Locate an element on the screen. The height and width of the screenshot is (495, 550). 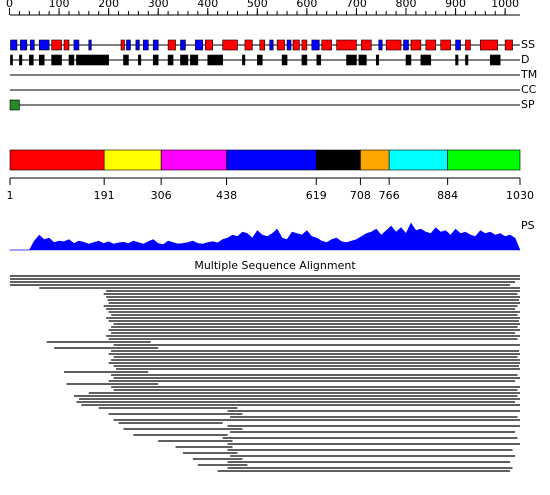
ruler-label: 900 is located at coordinates (455, 5).